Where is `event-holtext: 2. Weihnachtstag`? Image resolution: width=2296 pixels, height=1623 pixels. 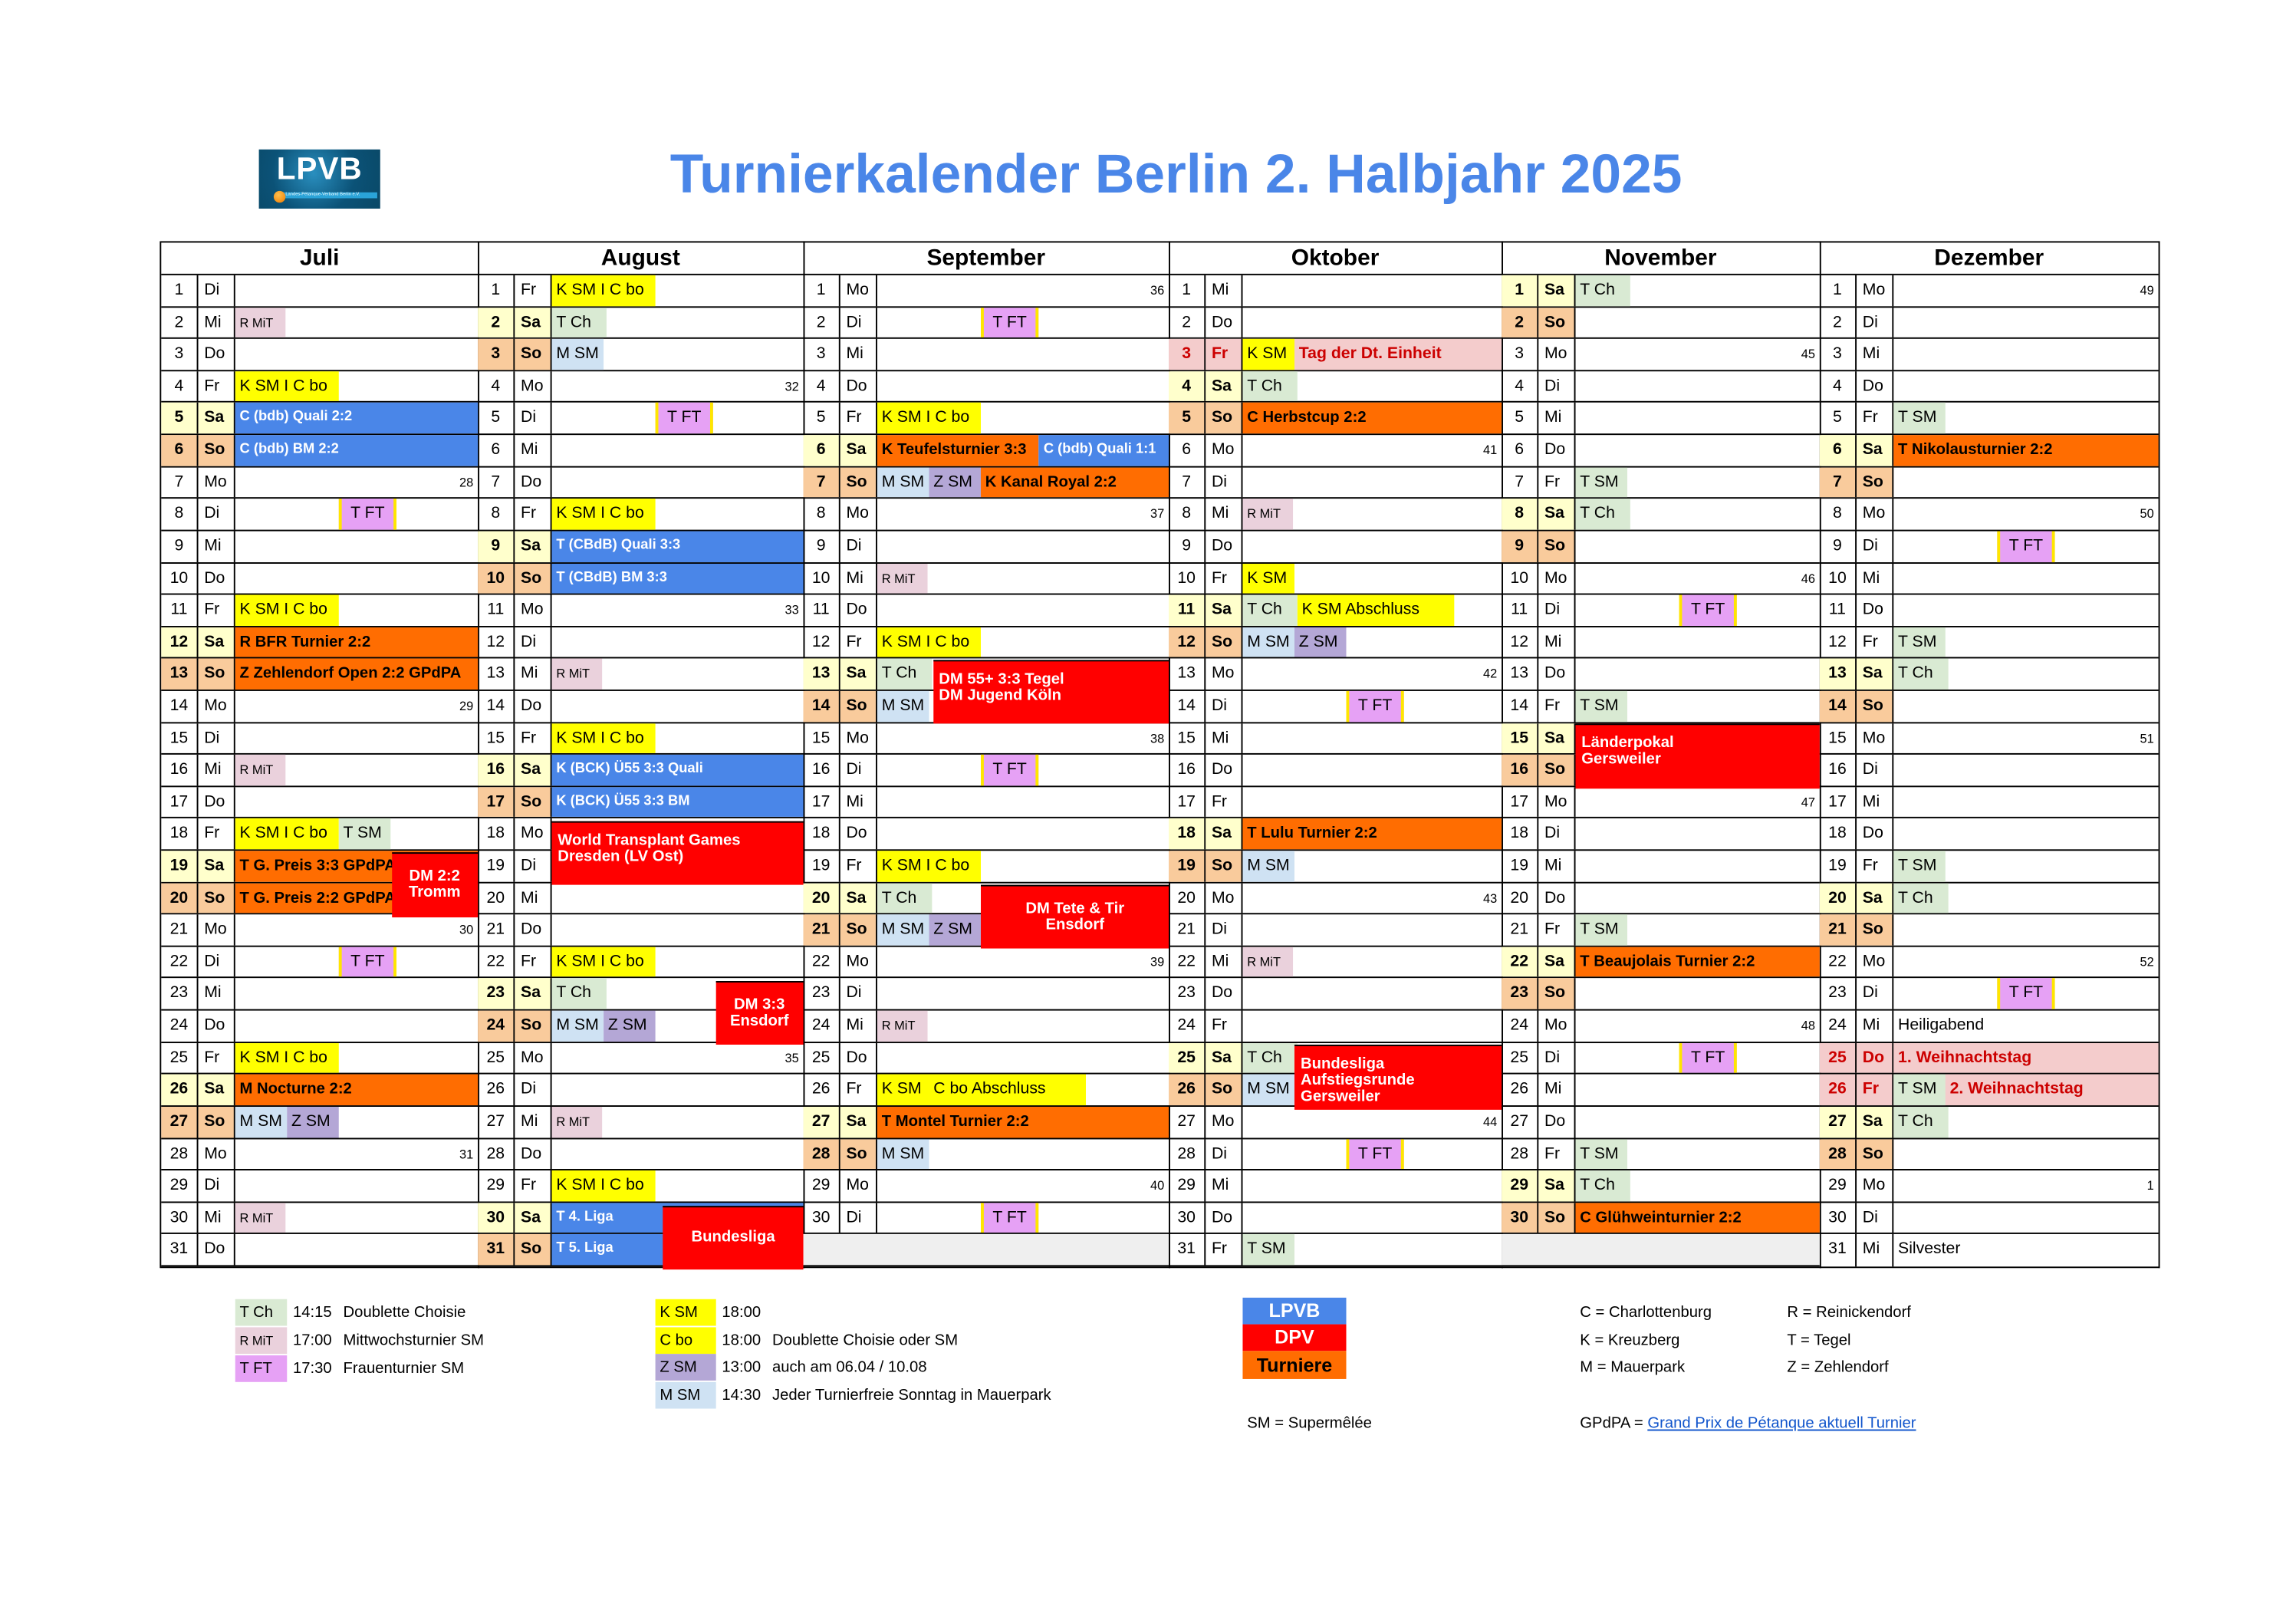 event-holtext: 2. Weihnachtstag is located at coordinates (2016, 1090).